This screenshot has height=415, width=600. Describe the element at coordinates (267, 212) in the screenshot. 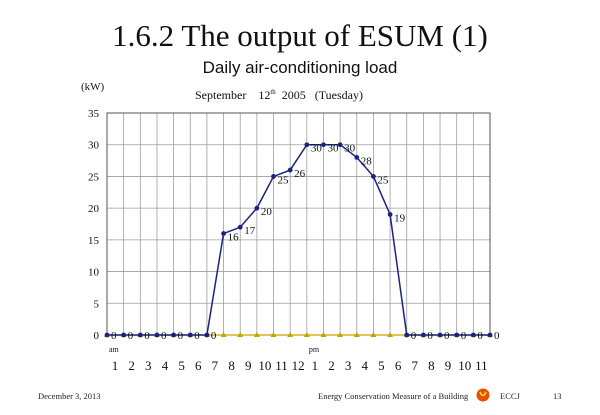

I see `data-label: 20` at that location.